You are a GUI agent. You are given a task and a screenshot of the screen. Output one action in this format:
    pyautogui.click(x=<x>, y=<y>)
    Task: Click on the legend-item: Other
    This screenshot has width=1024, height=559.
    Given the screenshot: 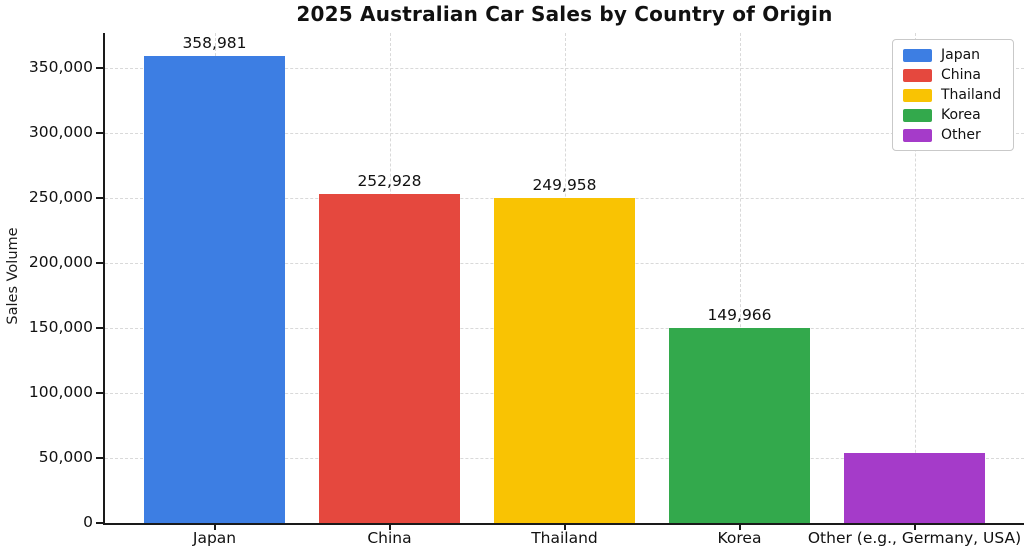 What is the action you would take?
    pyautogui.click(x=952, y=135)
    